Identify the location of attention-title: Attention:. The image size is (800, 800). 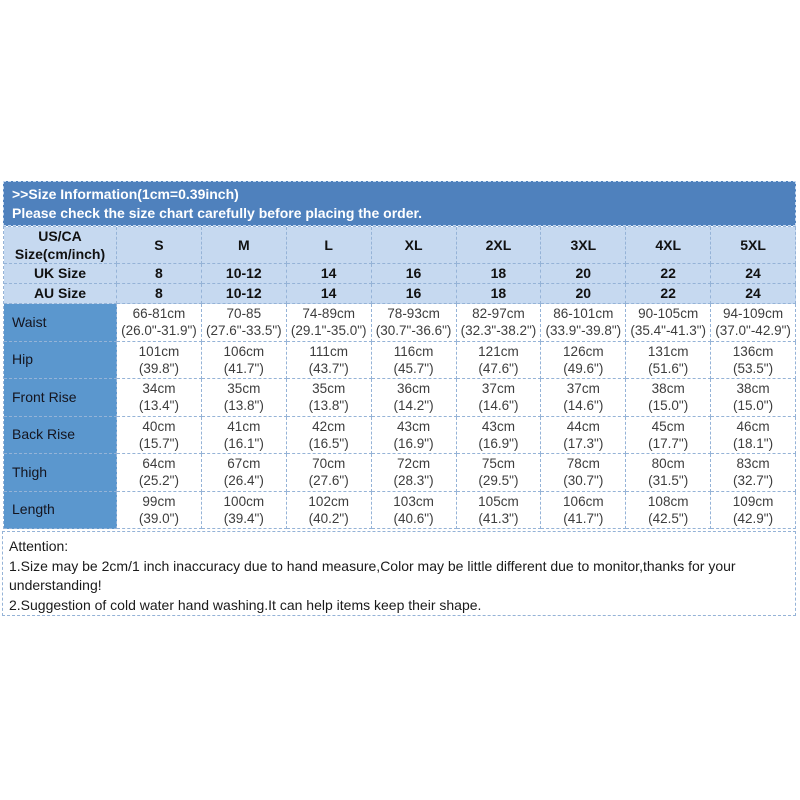
(39, 546).